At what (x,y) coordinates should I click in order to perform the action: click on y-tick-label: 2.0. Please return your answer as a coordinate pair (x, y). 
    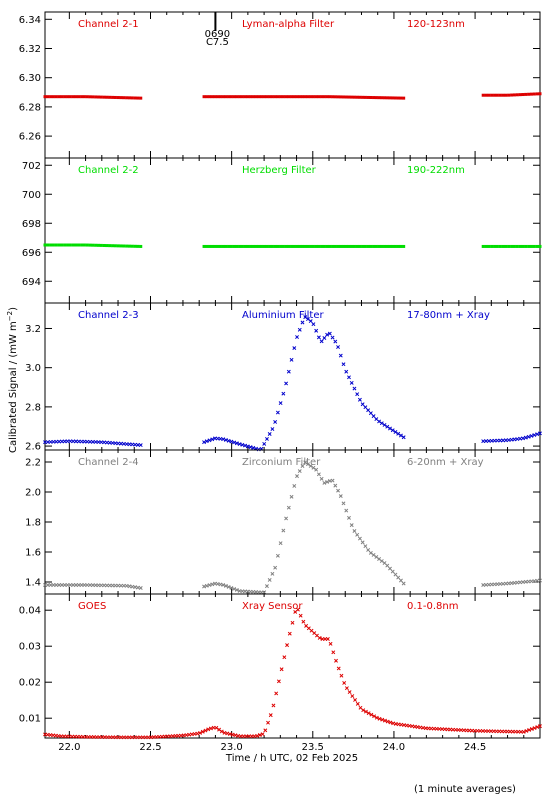
    Looking at the image, I should click on (33, 493).